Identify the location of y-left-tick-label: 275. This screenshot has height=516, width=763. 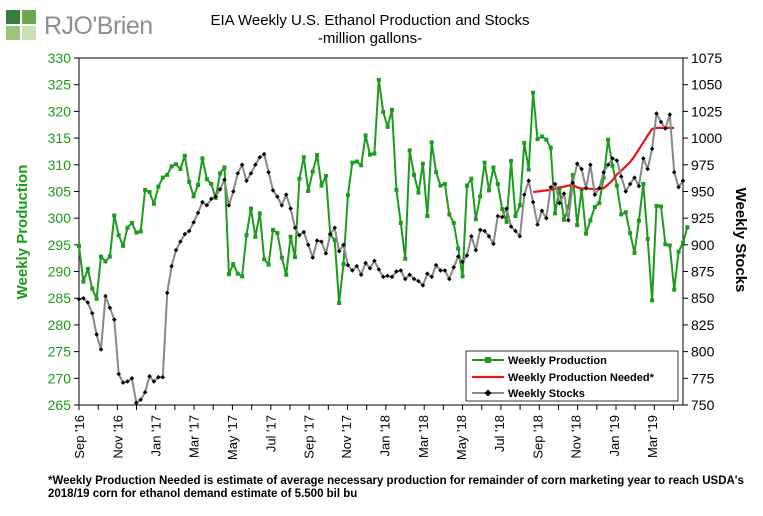
(60, 352).